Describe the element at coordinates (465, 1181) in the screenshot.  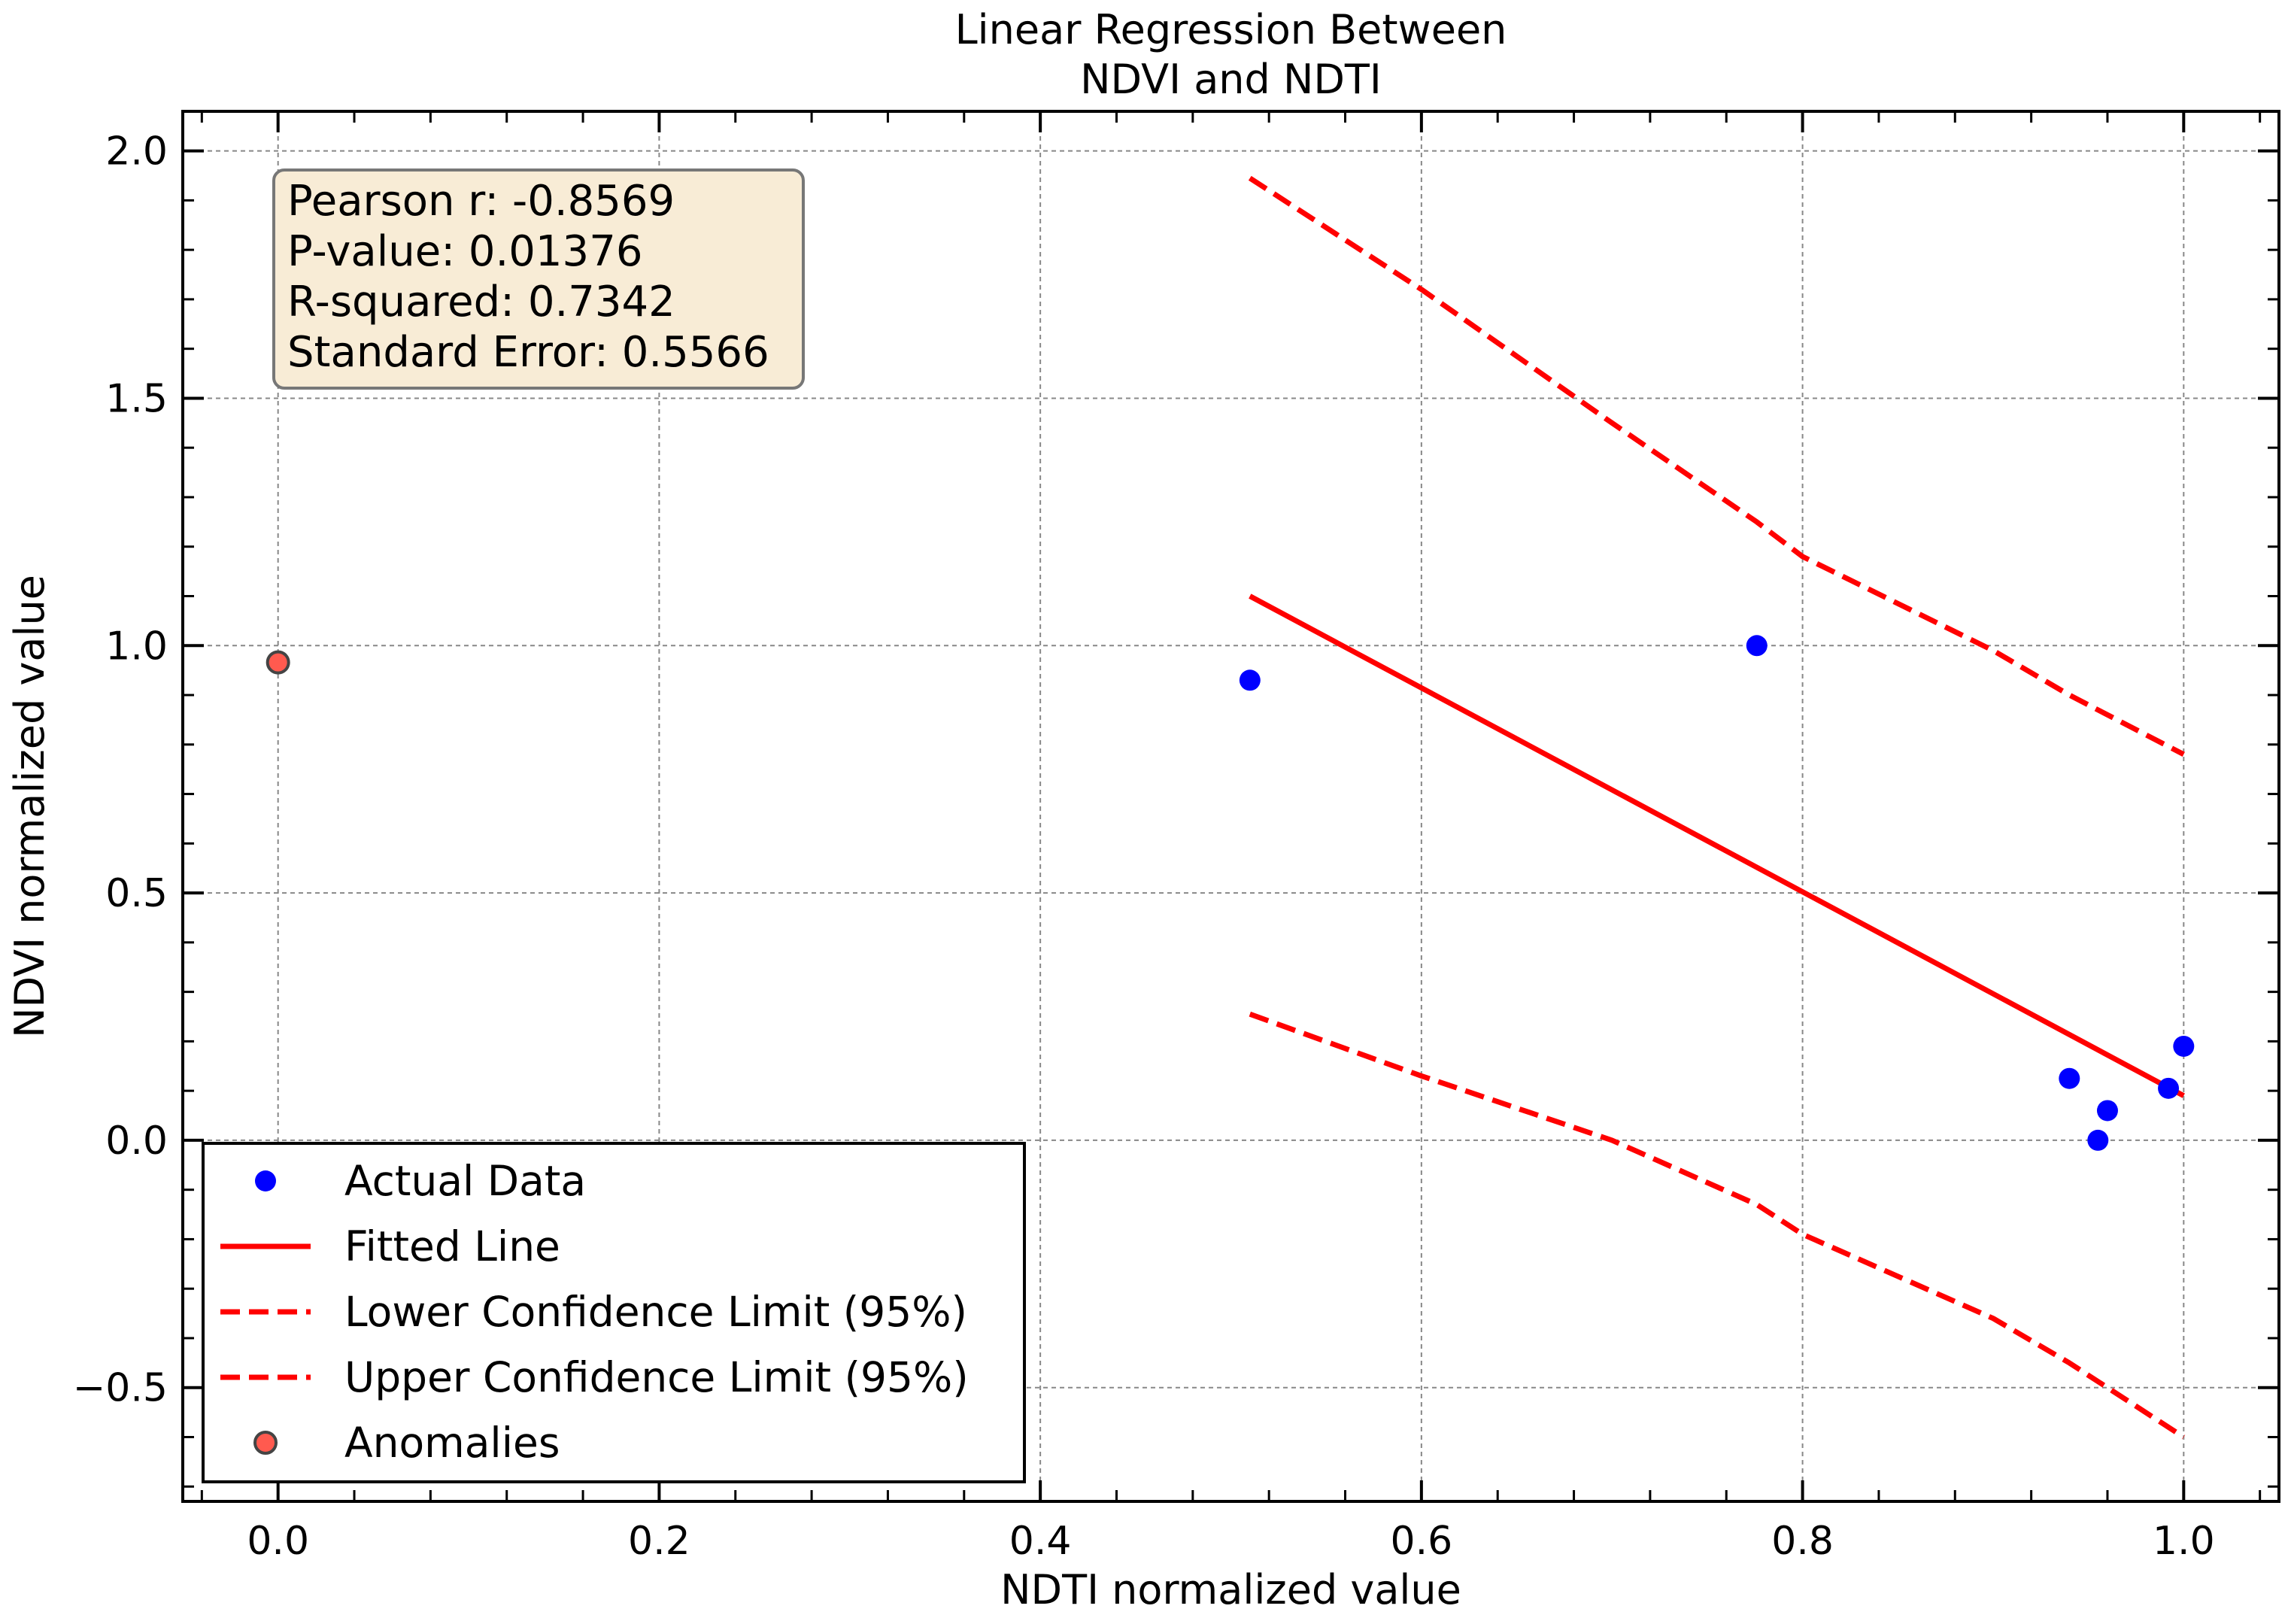
I see `legend-label: Actual Data` at that location.